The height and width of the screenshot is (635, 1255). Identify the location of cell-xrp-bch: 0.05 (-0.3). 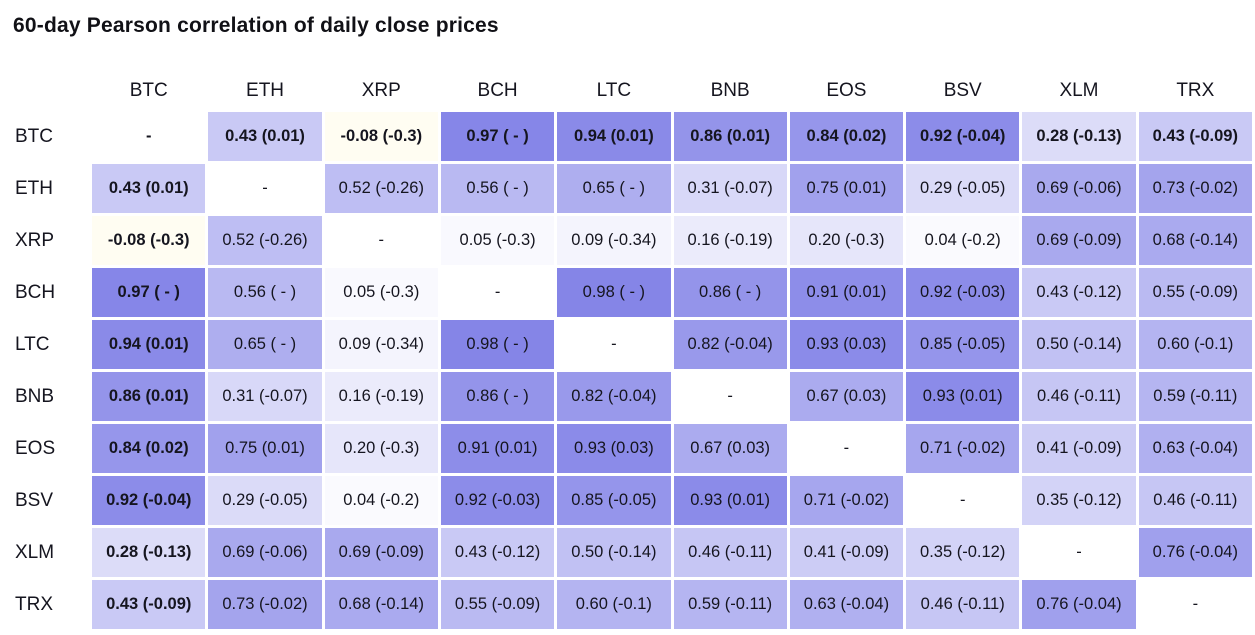
(497, 240).